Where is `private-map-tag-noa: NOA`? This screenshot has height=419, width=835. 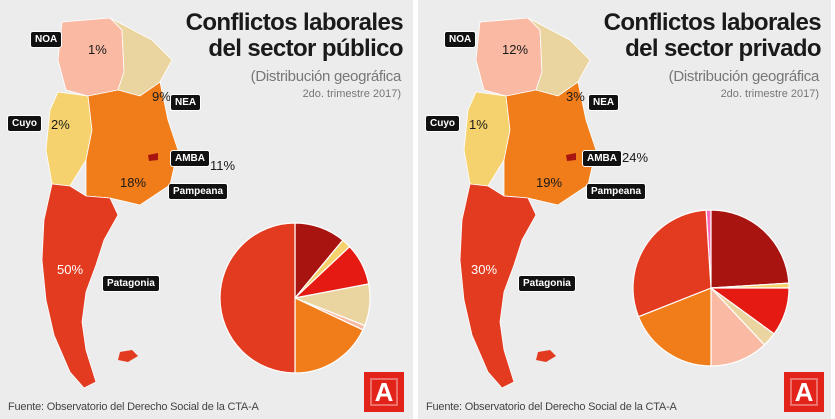
private-map-tag-noa: NOA is located at coordinates (460, 39).